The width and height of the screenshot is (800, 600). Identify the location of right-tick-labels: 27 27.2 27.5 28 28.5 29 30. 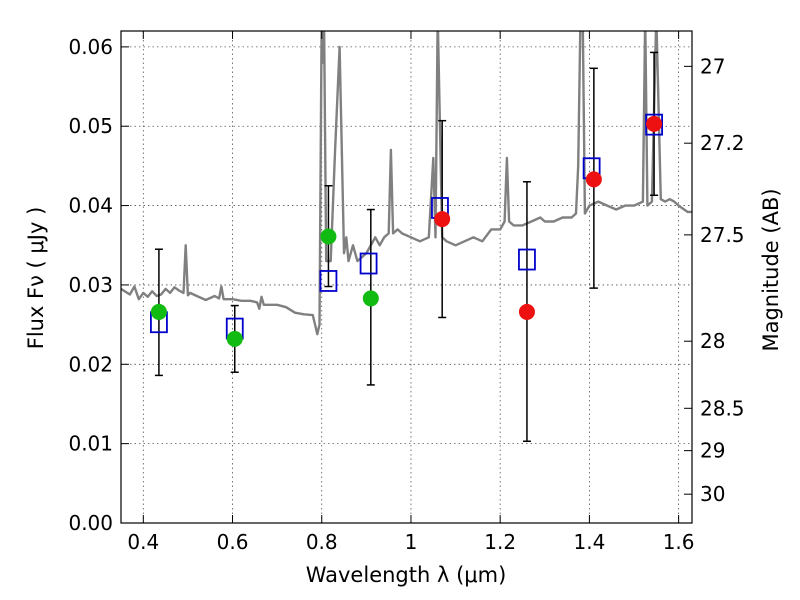
(722, 280).